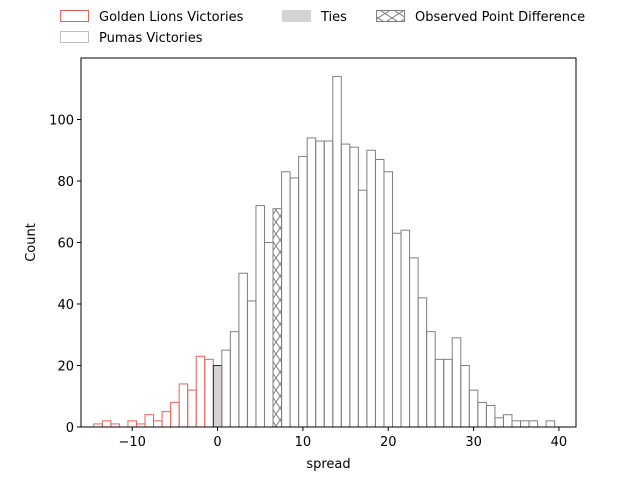 The image size is (640, 480). I want to click on x-axis: −10 0 10 20 30 40, so click(342, 438).